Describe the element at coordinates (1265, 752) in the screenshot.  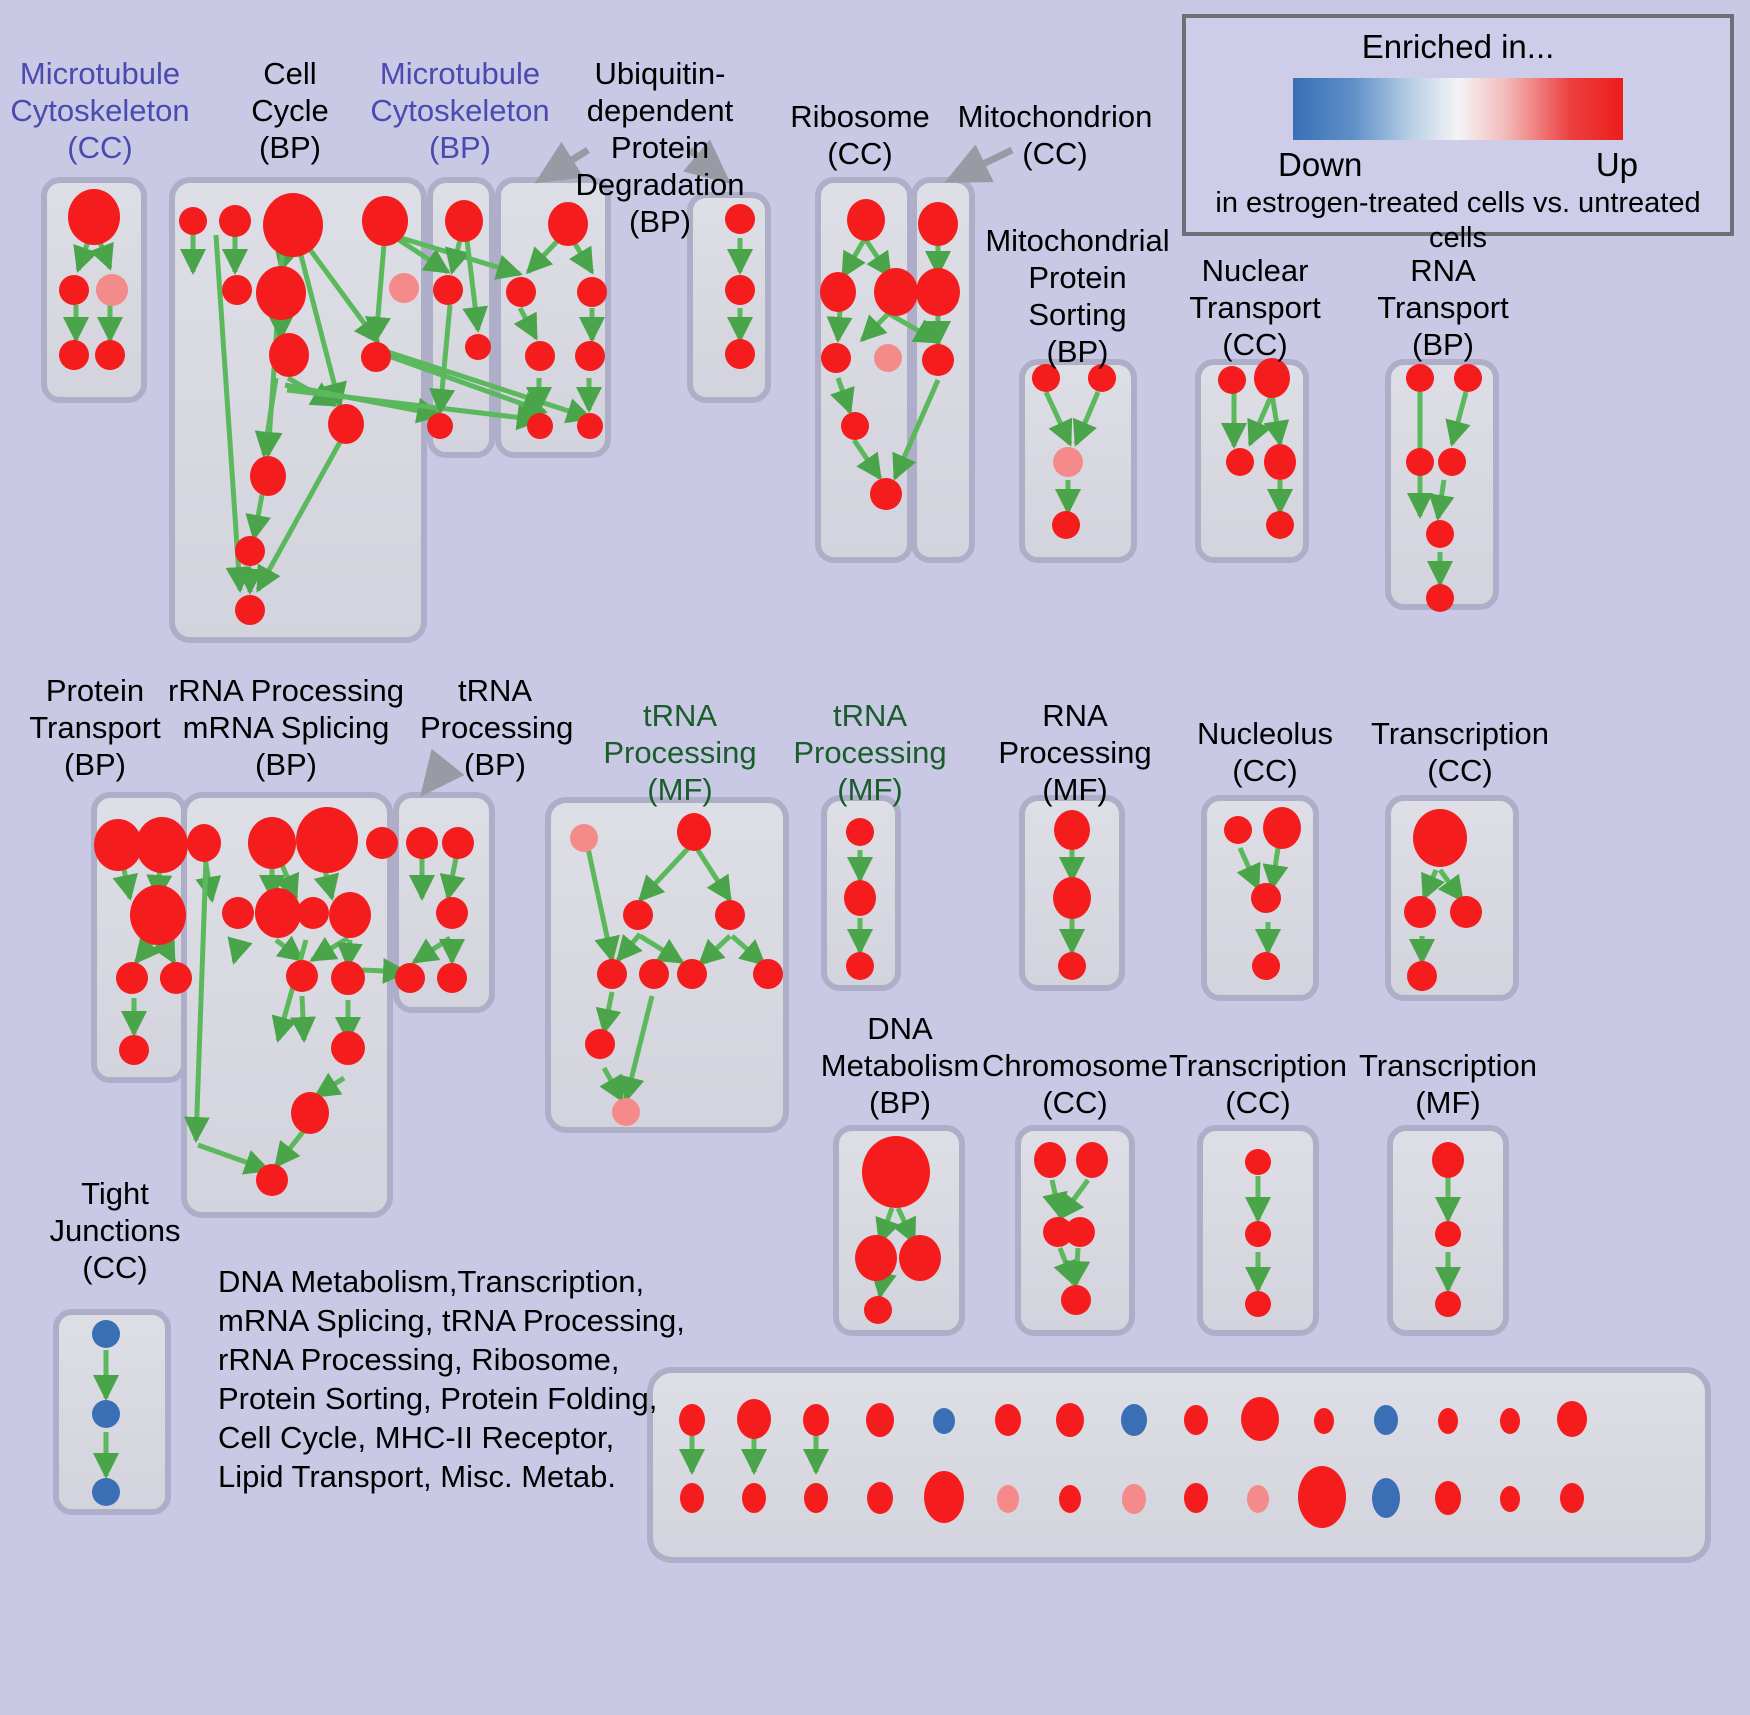
I see `cluster-label-nucleolus-cc: Nucleolus (CC)` at that location.